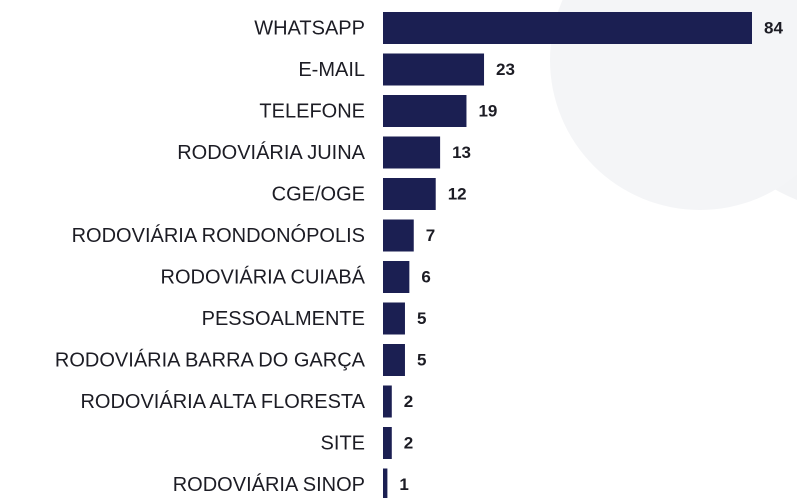 Image resolution: width=797 pixels, height=498 pixels. Describe the element at coordinates (673, 105) in the screenshot. I see `background-shape` at that location.